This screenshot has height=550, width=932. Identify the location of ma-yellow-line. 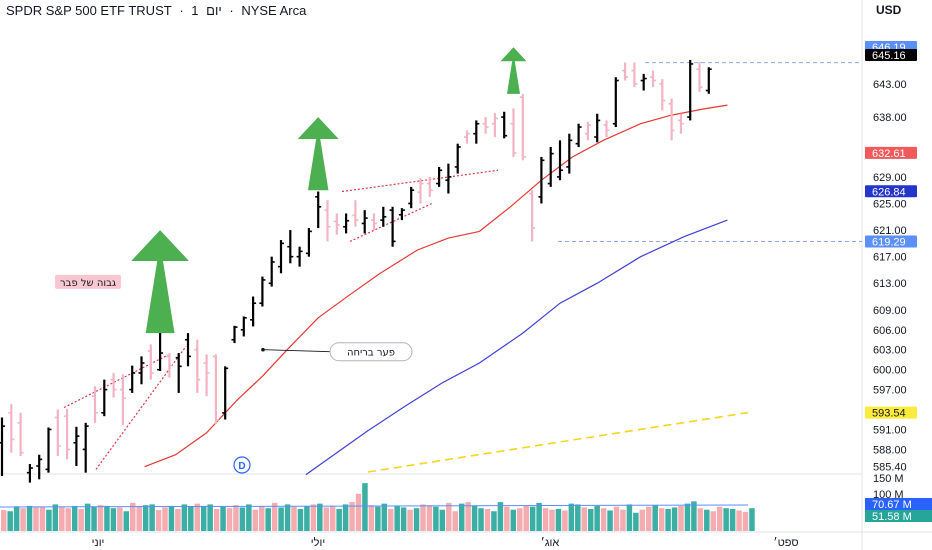
(558, 442).